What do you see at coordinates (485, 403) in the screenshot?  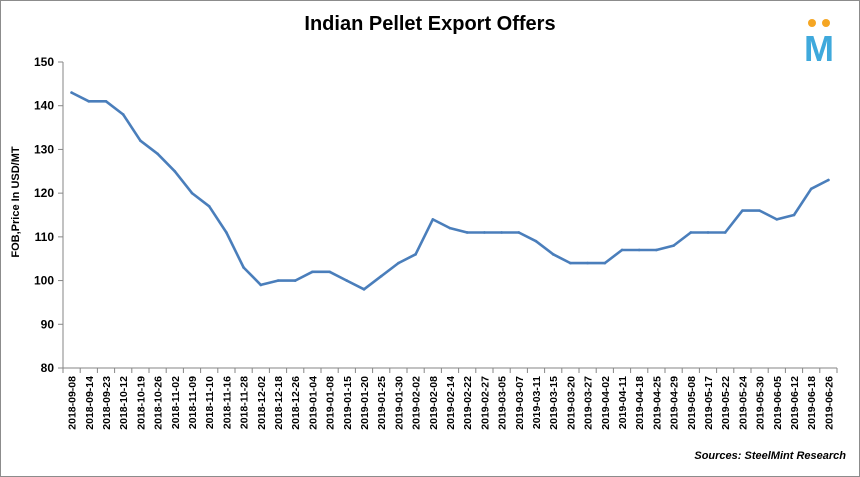 I see `x-tick-label: 2019-02-27` at bounding box center [485, 403].